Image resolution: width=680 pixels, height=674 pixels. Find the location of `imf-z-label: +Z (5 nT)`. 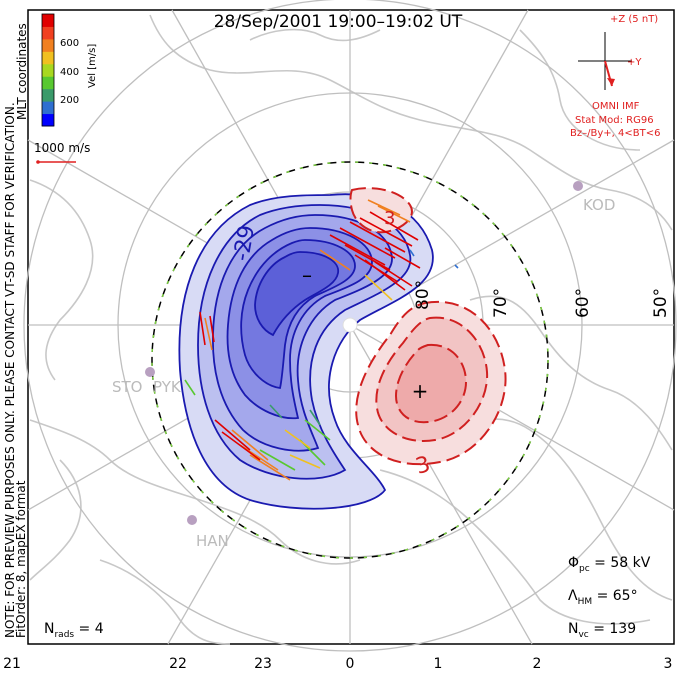

imf-z-label: +Z (5 nT) is located at coordinates (634, 19).